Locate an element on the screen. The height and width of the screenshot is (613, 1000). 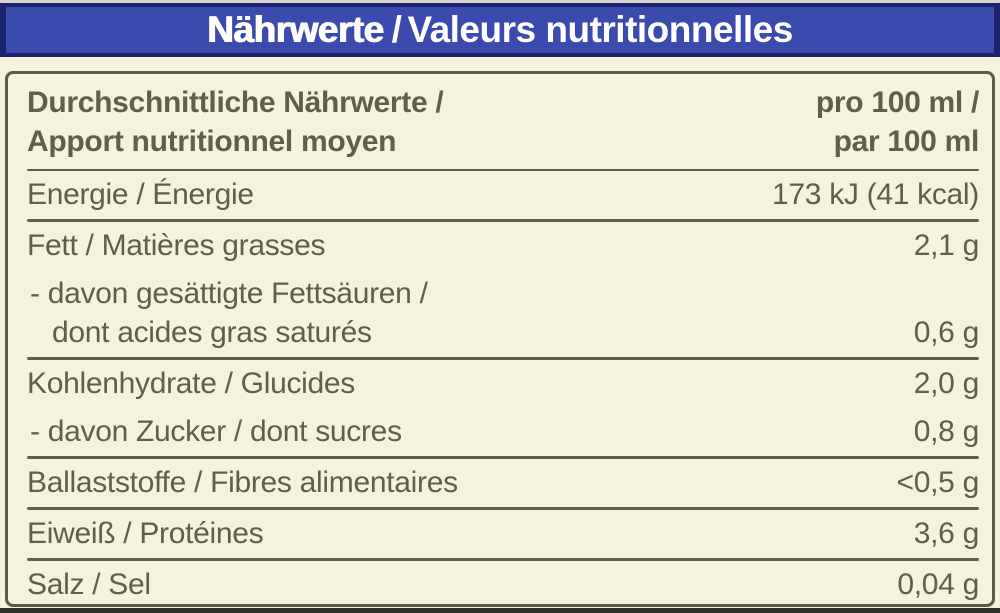
nutrient-label: - davon Zucker / dont sucres is located at coordinates (216, 431).